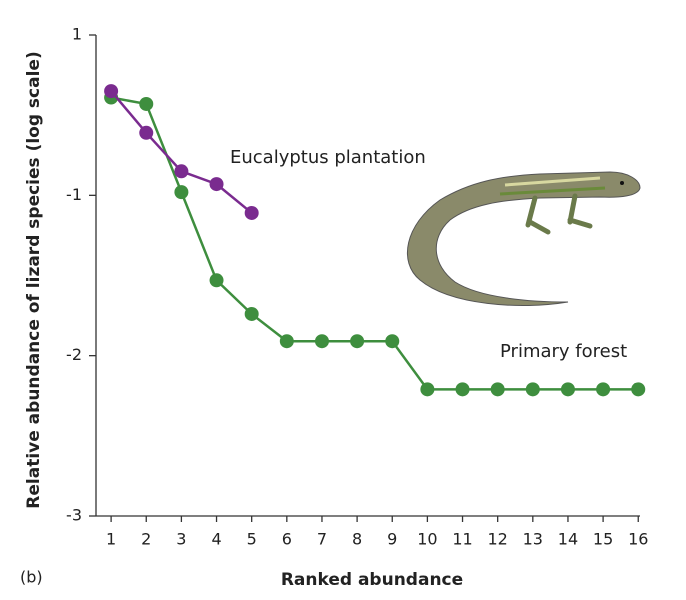  What do you see at coordinates (638, 539) in the screenshot?
I see `x-tick-label: 16` at bounding box center [638, 539].